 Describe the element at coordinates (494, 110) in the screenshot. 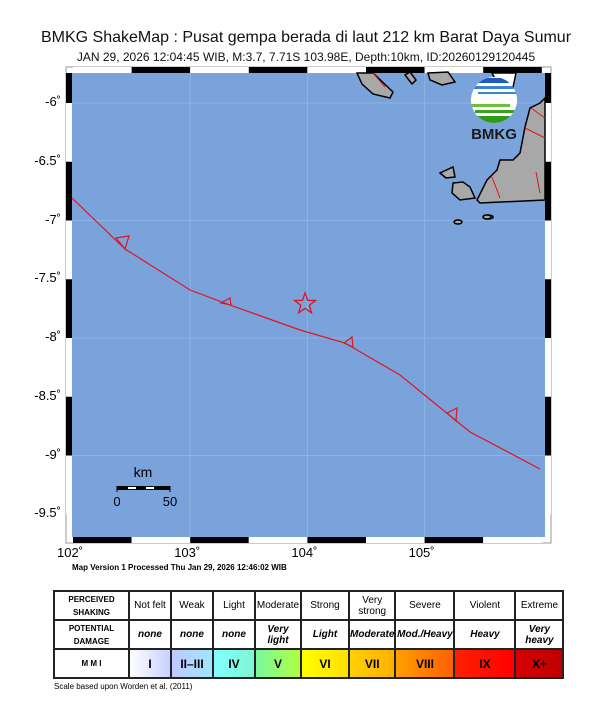

I see `bmkg-logo: BMKG` at that location.